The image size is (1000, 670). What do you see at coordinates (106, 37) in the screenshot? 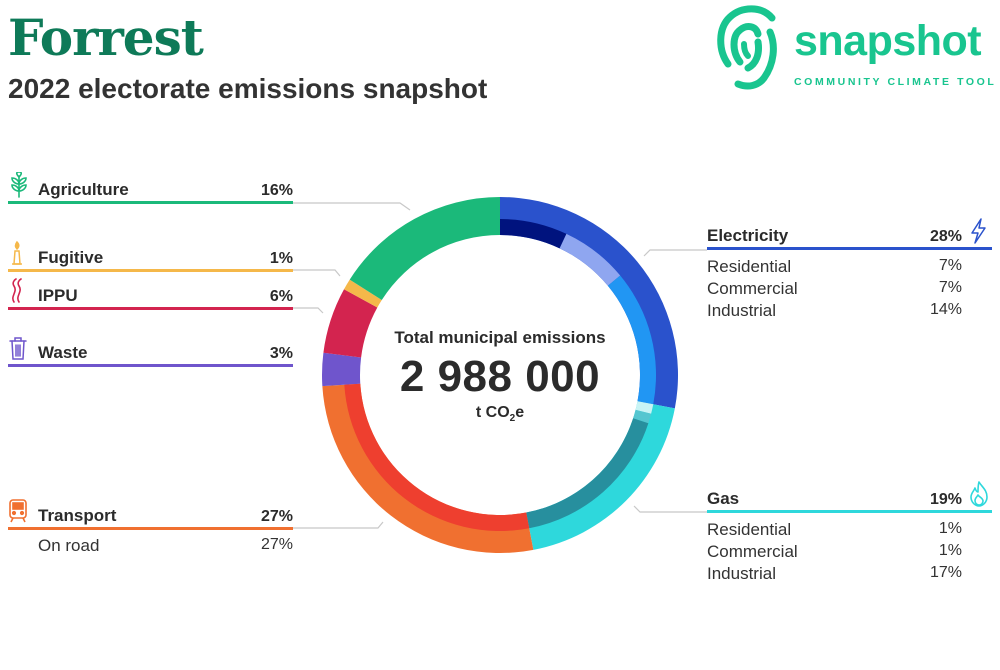
I see `page-title: Forrest` at bounding box center [106, 37].